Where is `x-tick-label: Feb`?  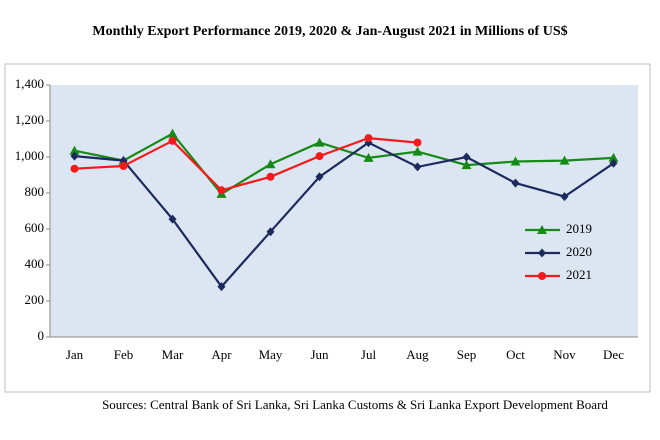 x-tick-label: Feb is located at coordinates (124, 354).